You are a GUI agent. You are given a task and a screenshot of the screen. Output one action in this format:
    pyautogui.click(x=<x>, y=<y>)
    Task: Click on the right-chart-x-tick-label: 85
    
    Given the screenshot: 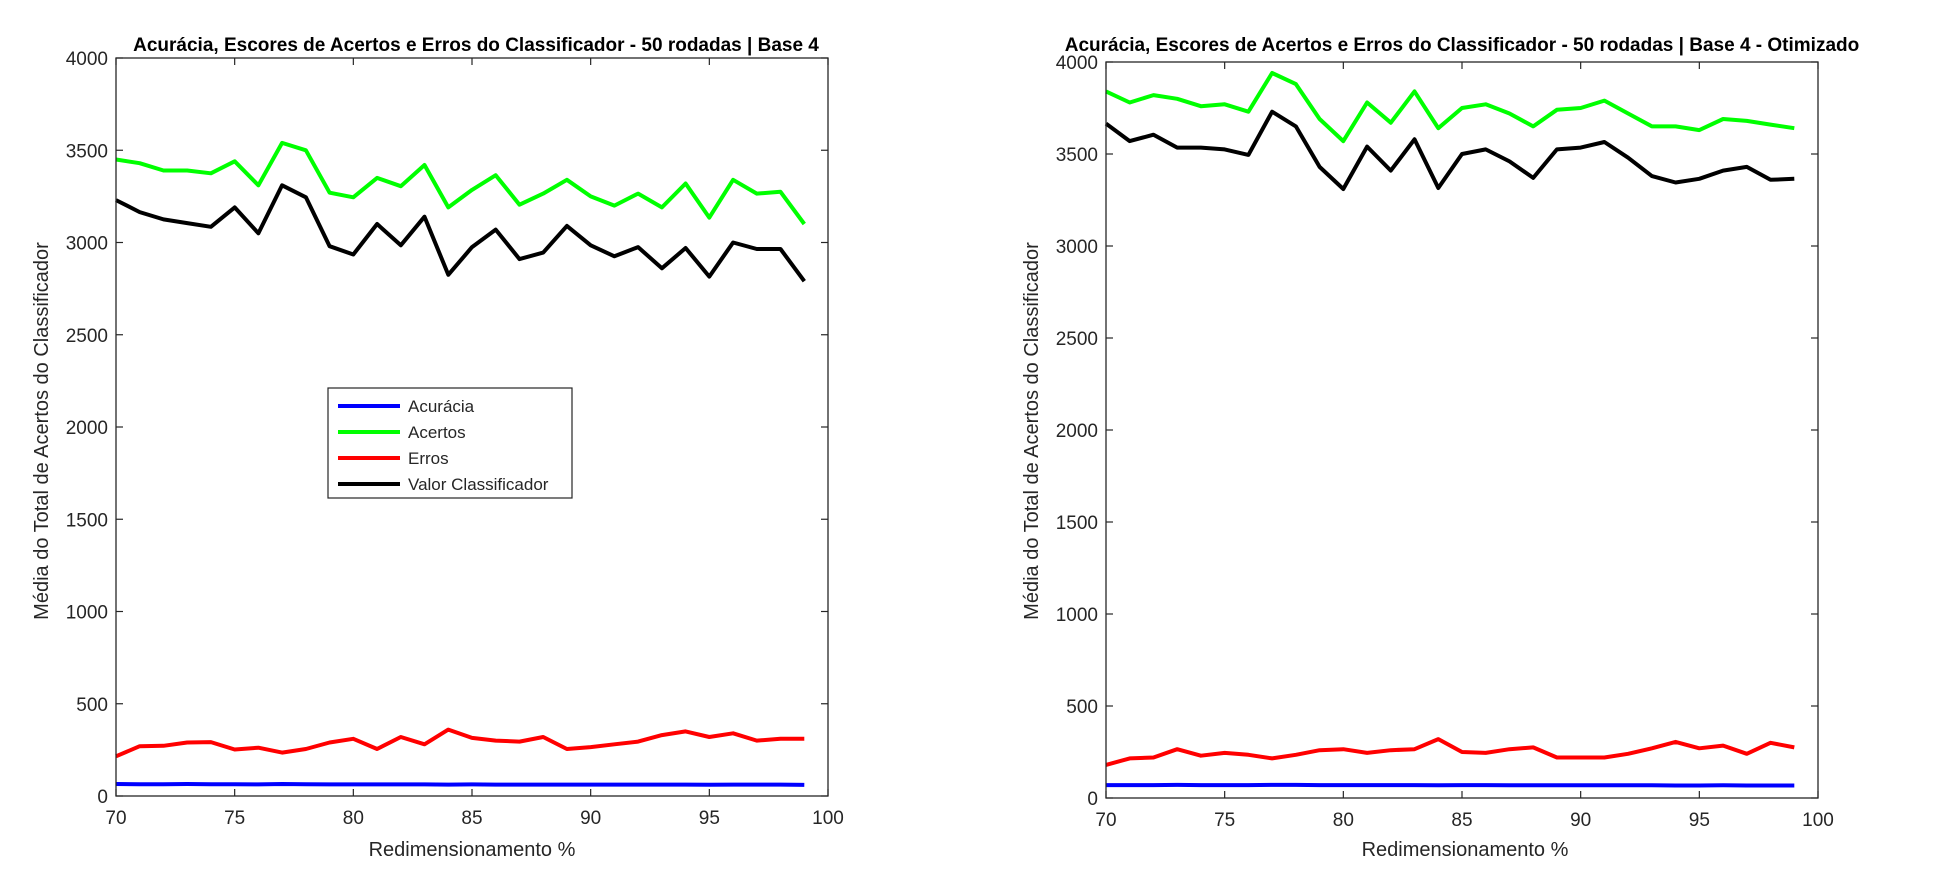 What is the action you would take?
    pyautogui.click(x=1461, y=820)
    